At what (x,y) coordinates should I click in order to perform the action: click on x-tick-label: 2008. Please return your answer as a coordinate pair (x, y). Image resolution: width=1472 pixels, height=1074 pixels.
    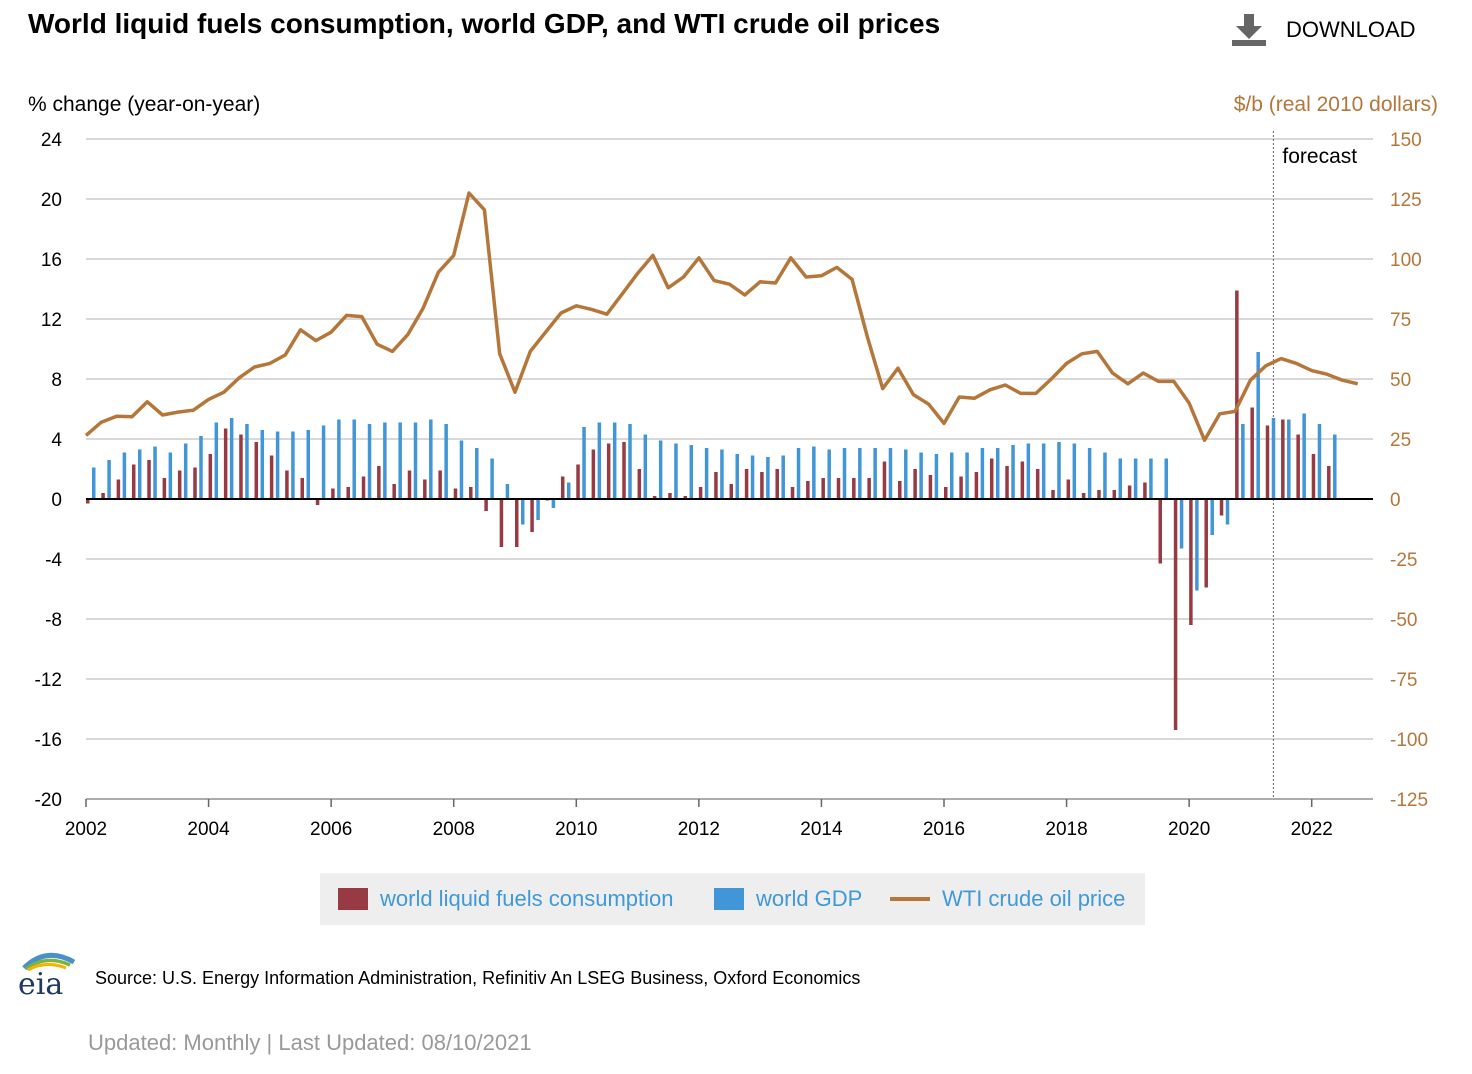
    Looking at the image, I should click on (454, 829).